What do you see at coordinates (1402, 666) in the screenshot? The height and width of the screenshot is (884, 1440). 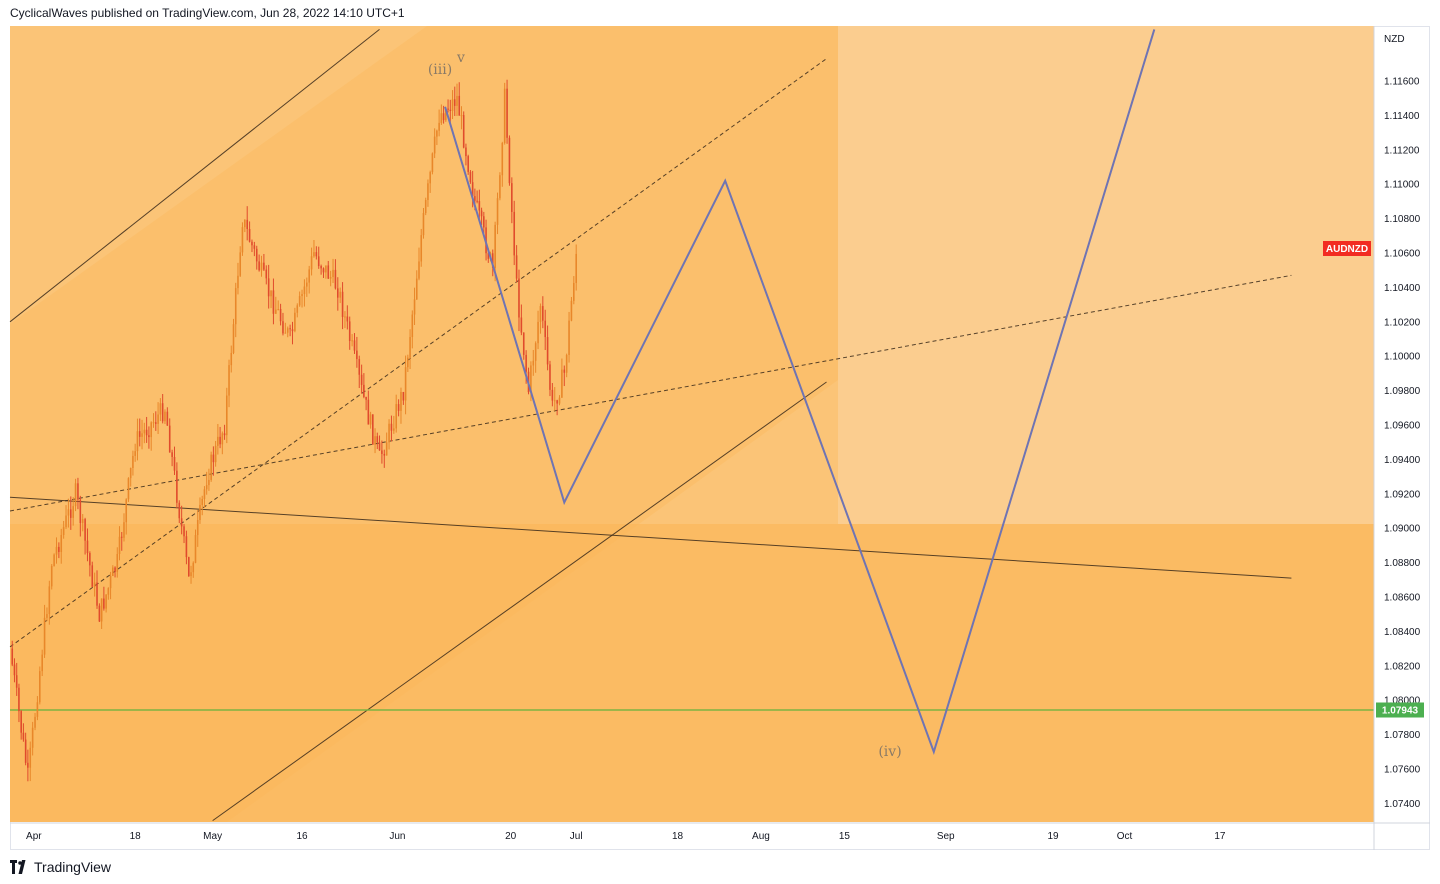 I see `price-tick-label: 1.08200` at bounding box center [1402, 666].